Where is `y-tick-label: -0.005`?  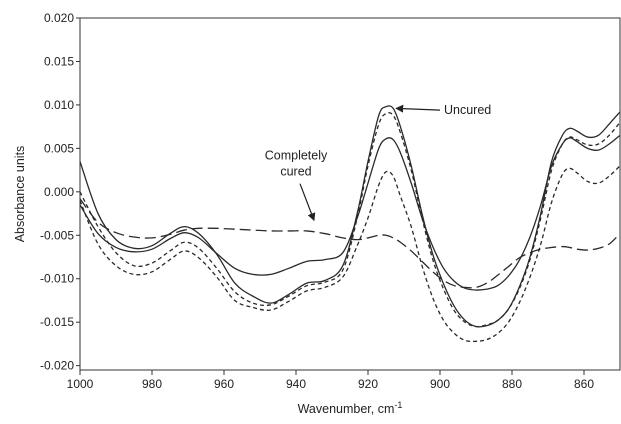
y-tick-label: -0.005 is located at coordinates (57, 235).